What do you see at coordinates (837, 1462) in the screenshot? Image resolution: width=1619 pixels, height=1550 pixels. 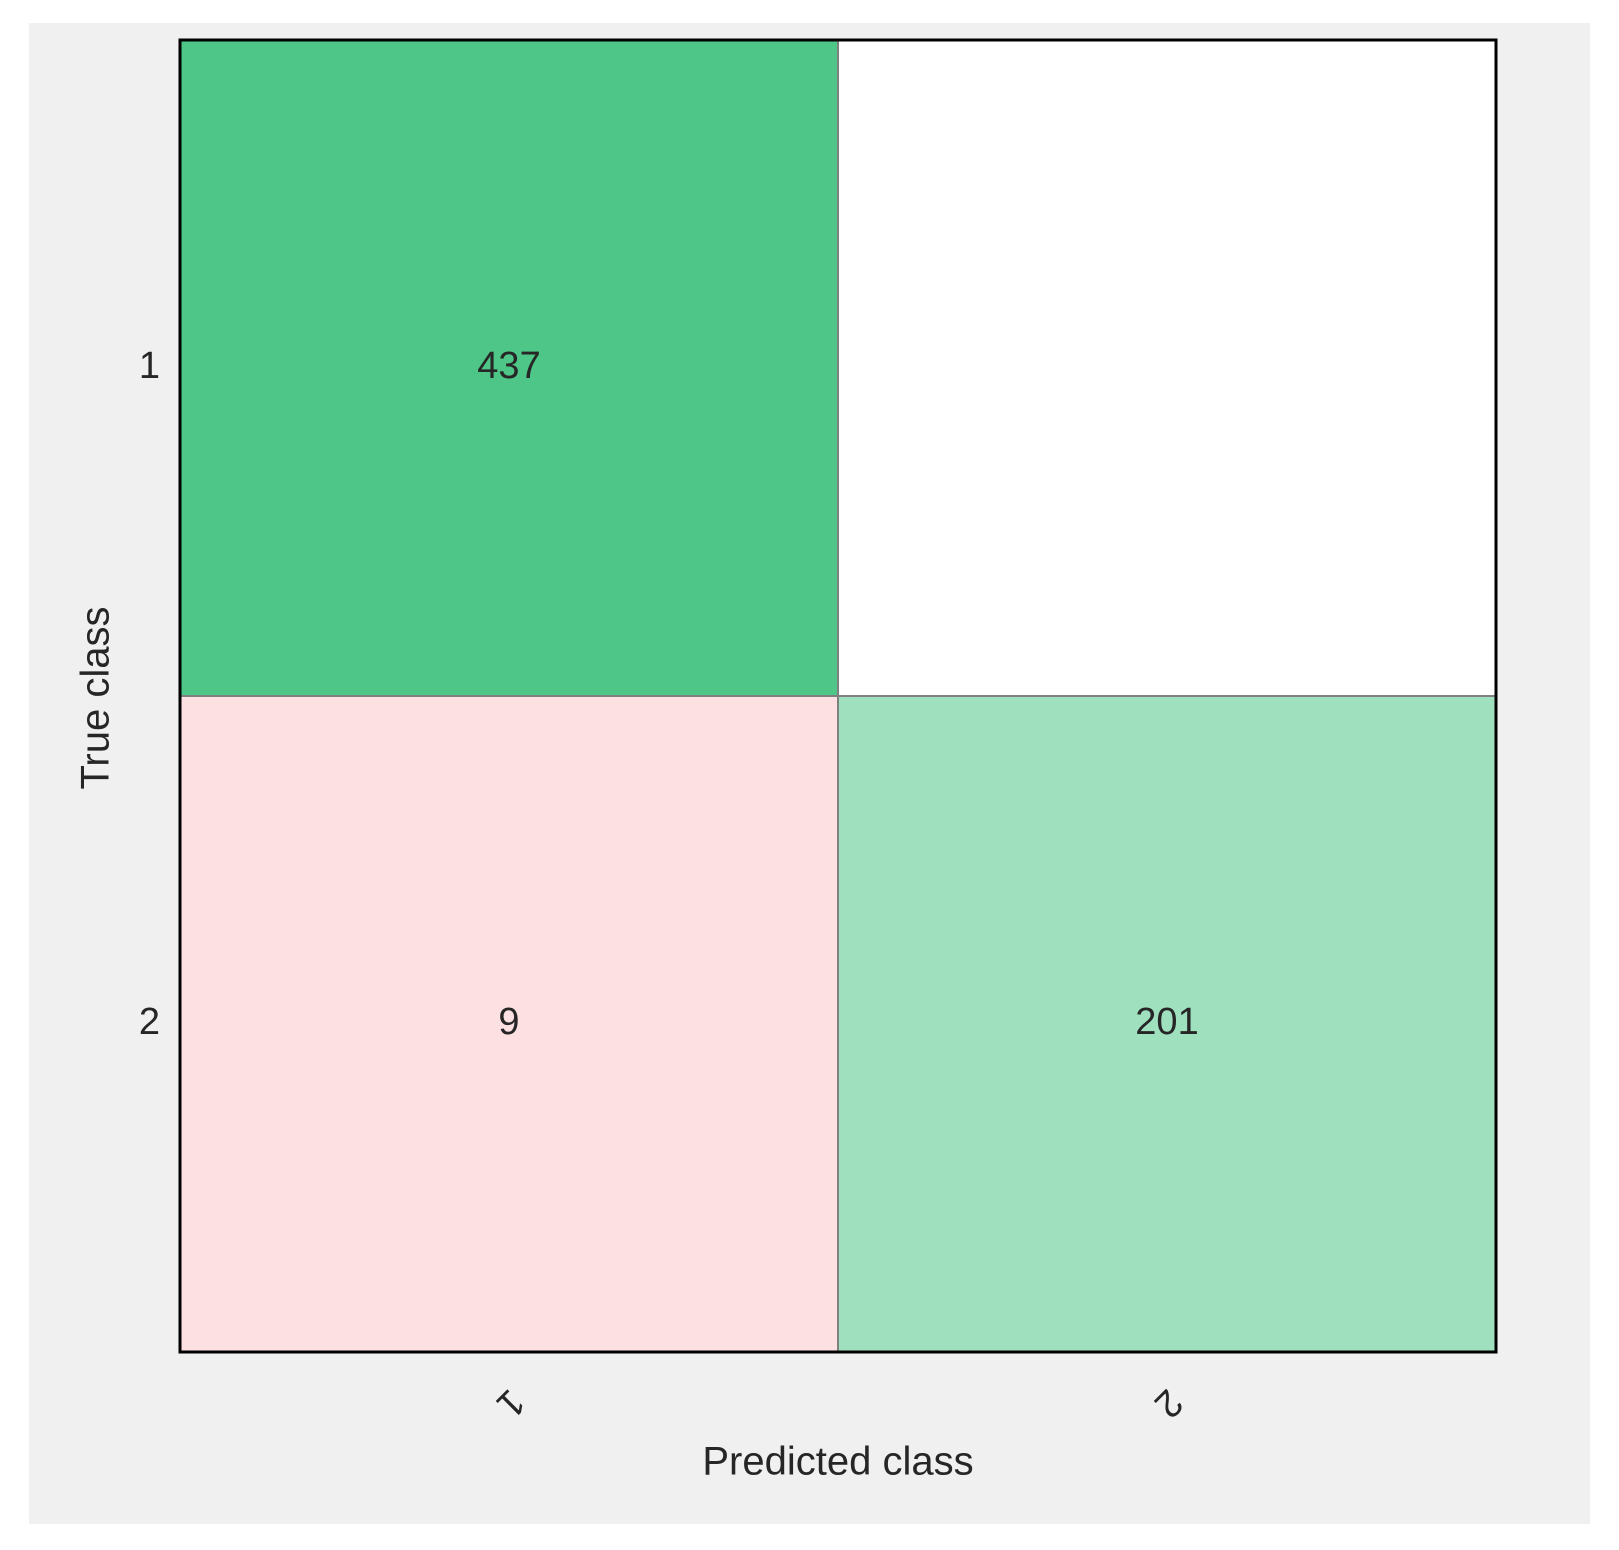 I see `x-axis-label: Predicted class` at bounding box center [837, 1462].